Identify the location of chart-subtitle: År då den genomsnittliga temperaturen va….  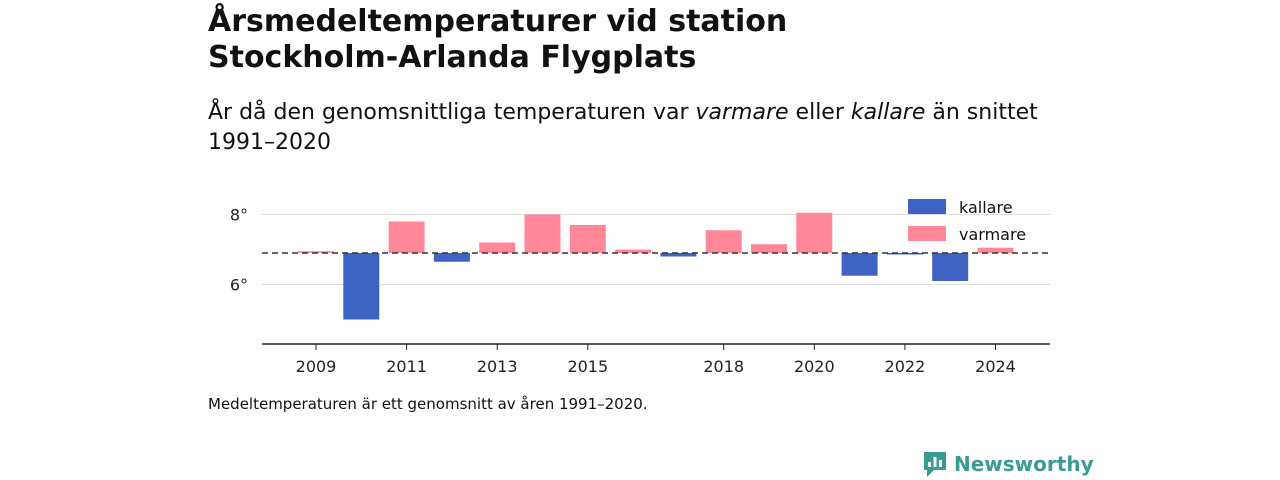
(623, 128).